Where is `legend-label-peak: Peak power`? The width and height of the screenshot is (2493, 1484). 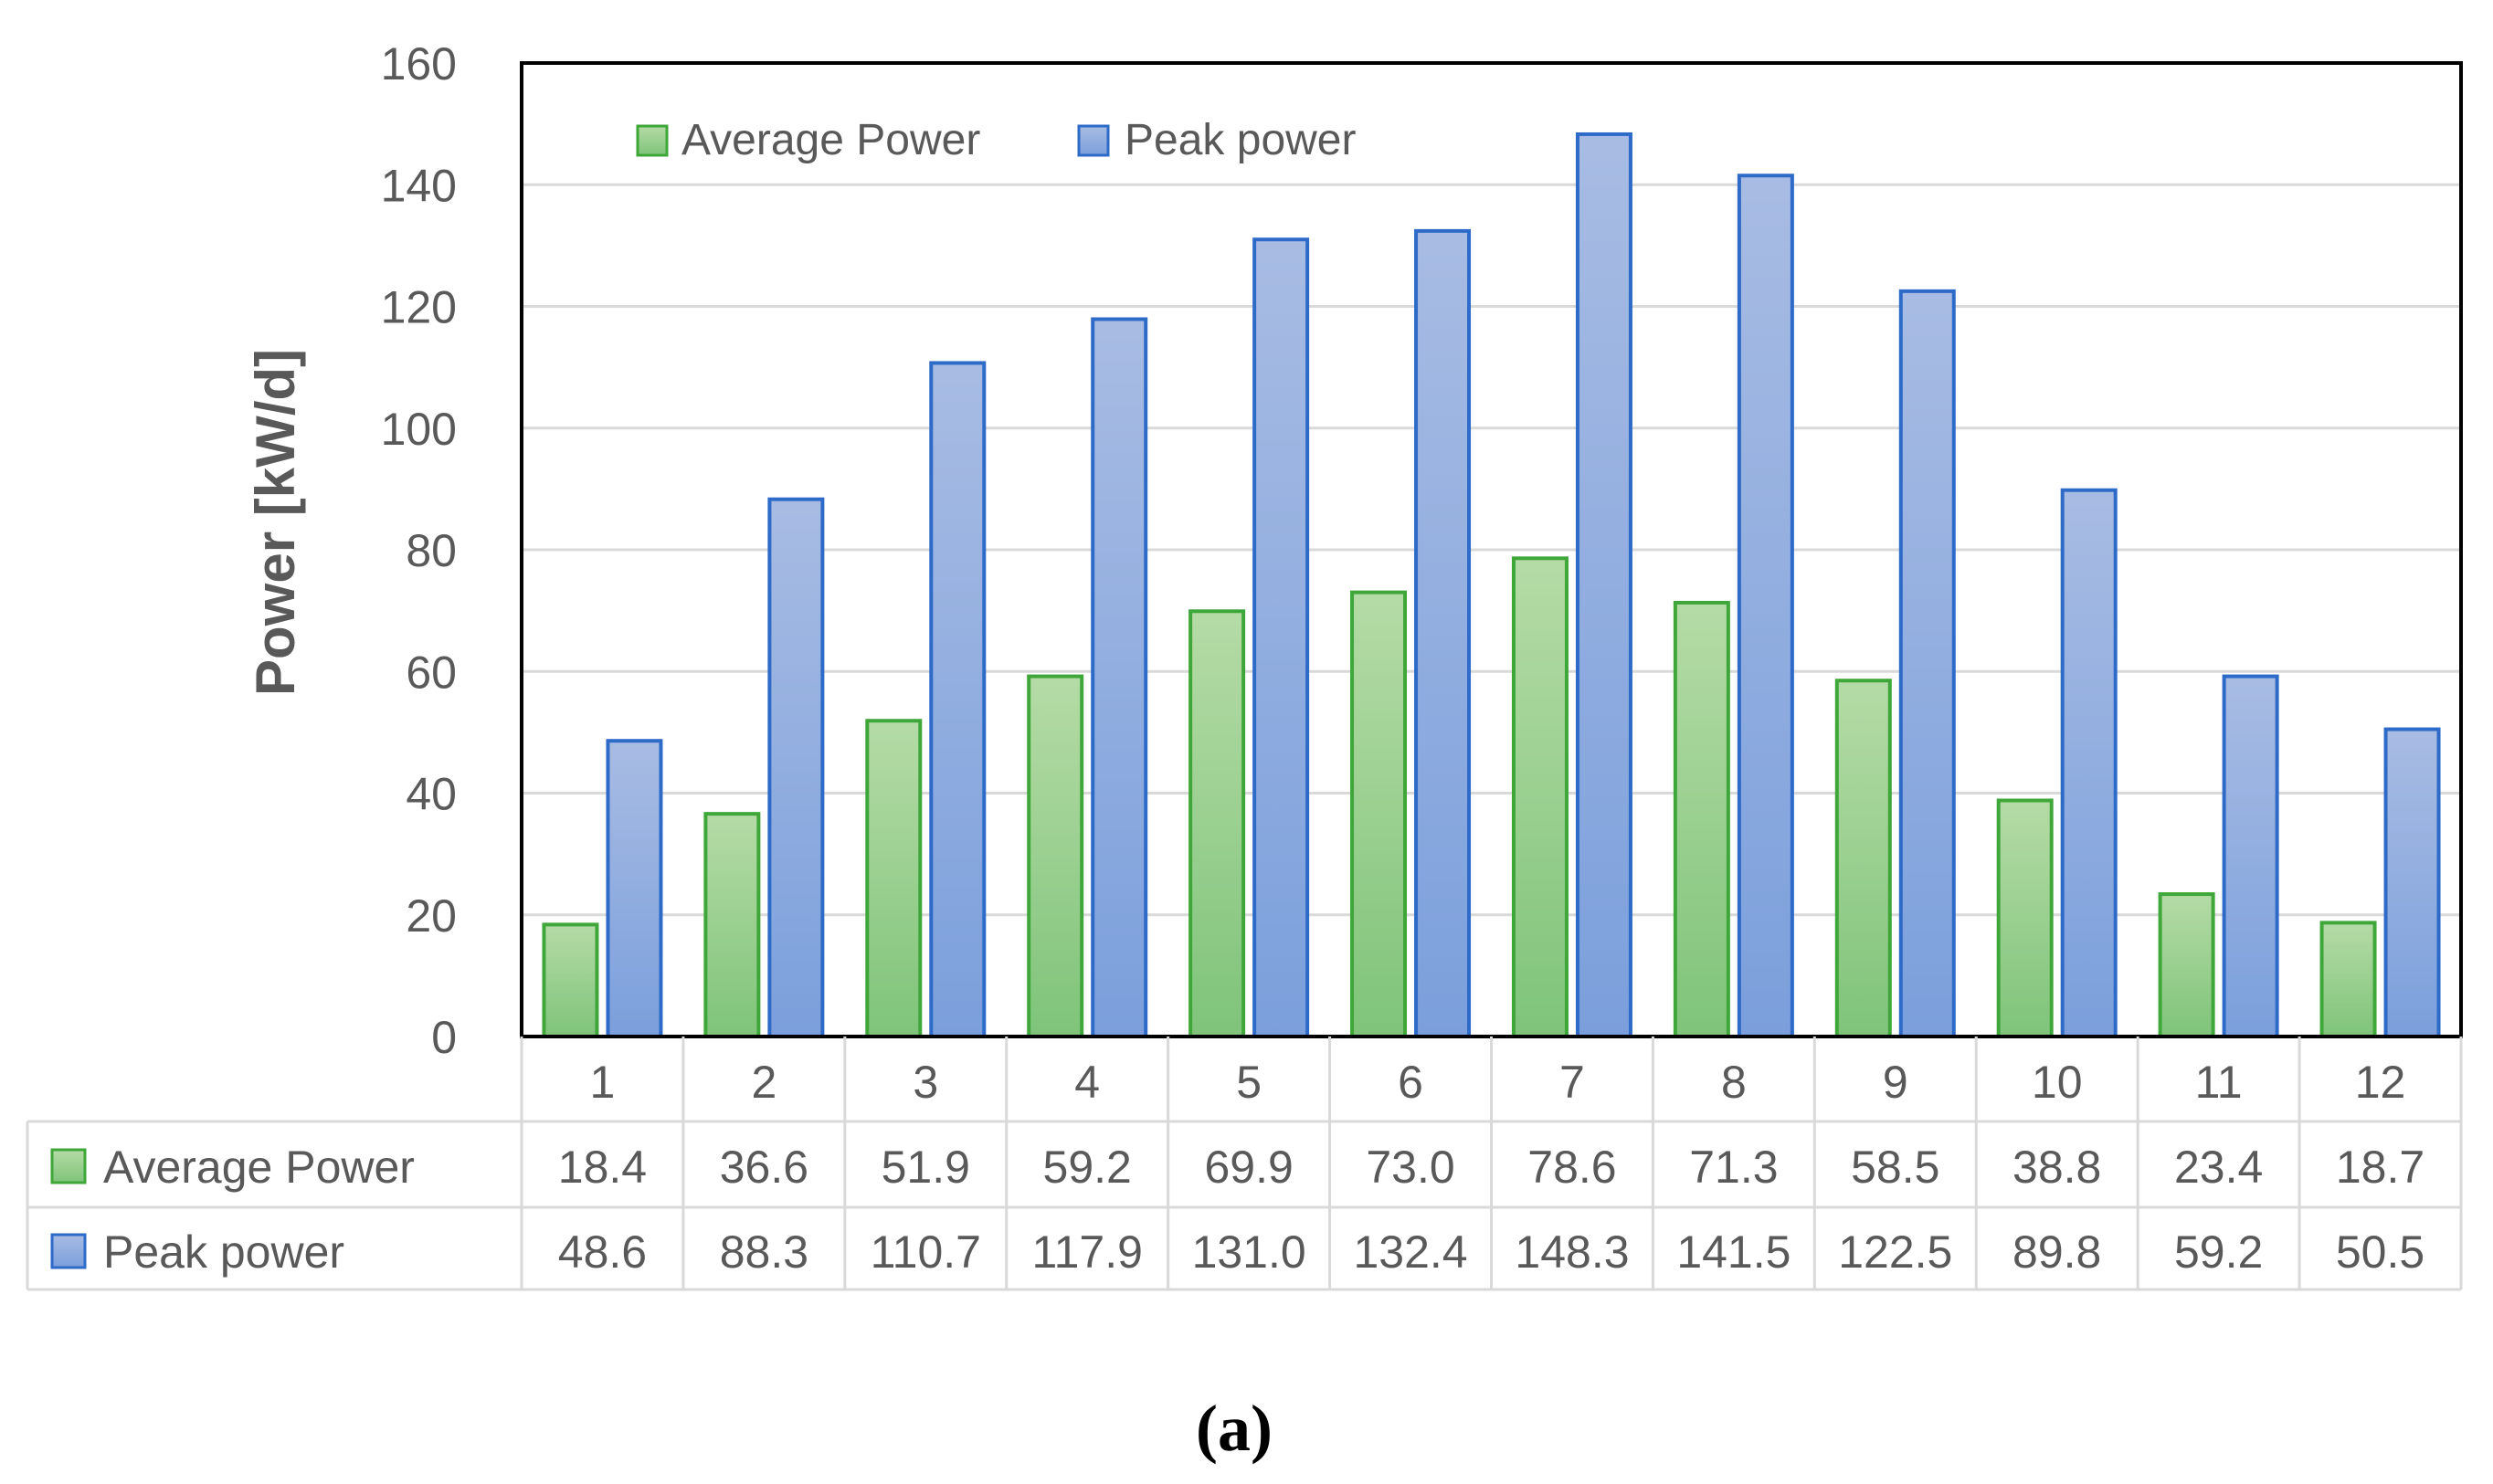
legend-label-peak: Peak power is located at coordinates (1240, 140).